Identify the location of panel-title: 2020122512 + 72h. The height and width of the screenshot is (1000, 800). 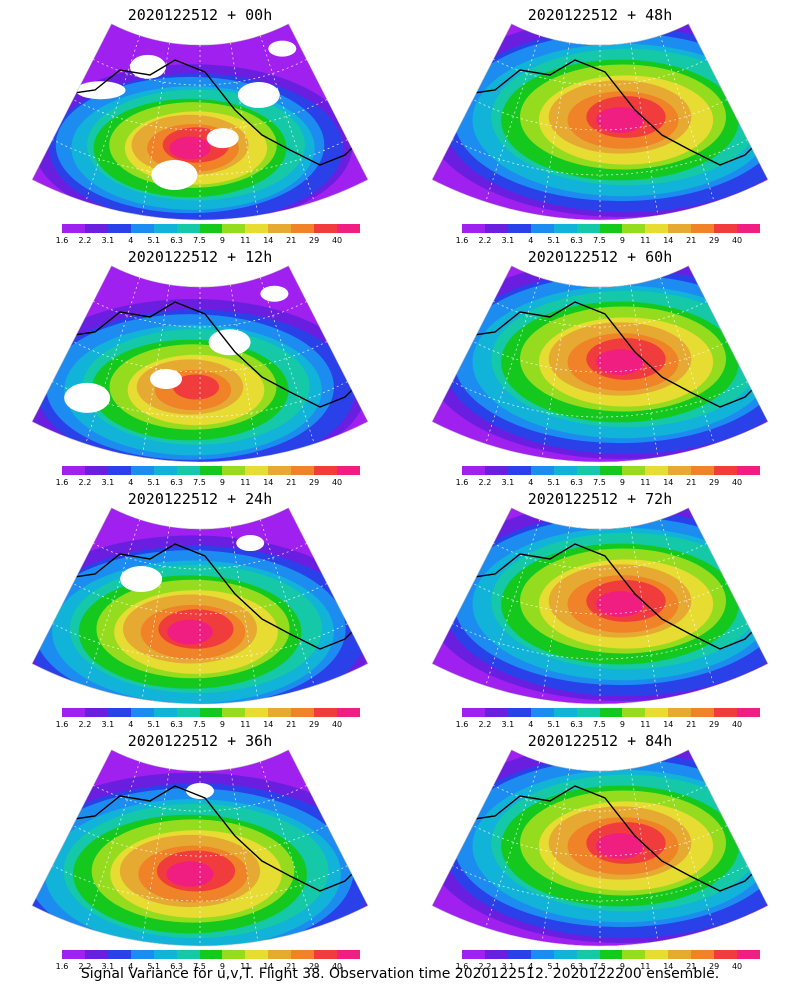
(600, 499).